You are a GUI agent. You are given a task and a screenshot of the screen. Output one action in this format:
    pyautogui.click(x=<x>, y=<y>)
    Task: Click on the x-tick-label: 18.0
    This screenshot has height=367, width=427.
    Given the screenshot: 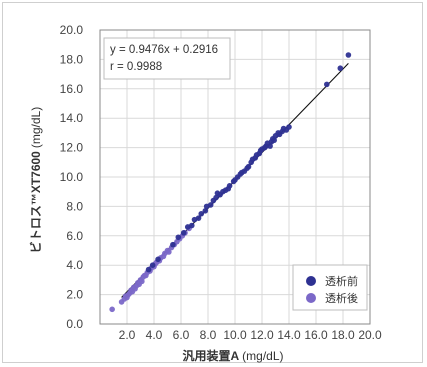 What is the action you would take?
    pyautogui.click(x=343, y=335)
    